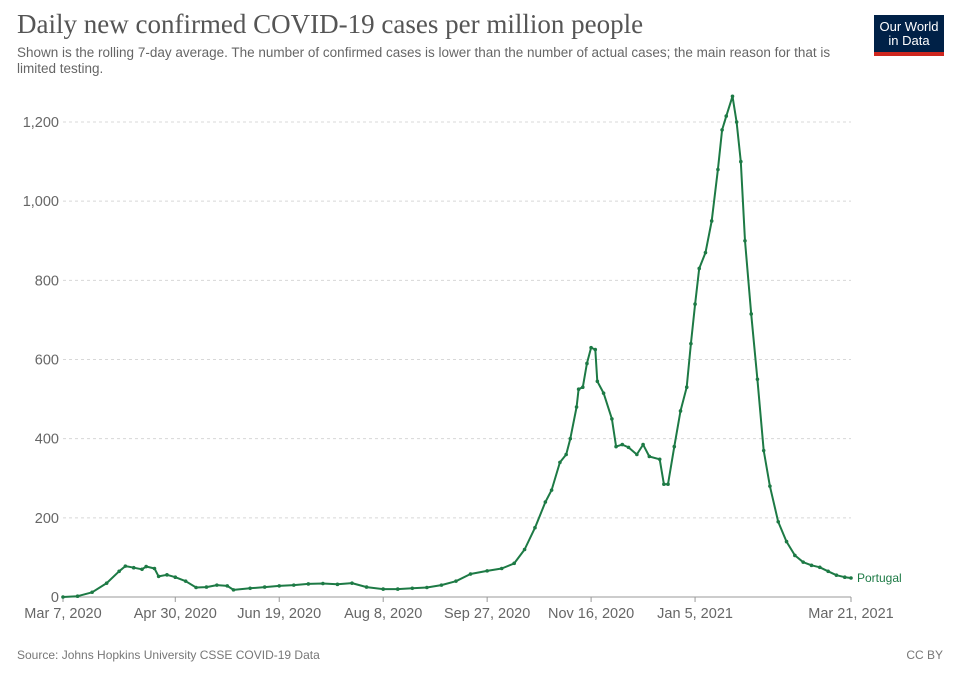  What do you see at coordinates (47, 281) in the screenshot?
I see `y-tick-label: 800` at bounding box center [47, 281].